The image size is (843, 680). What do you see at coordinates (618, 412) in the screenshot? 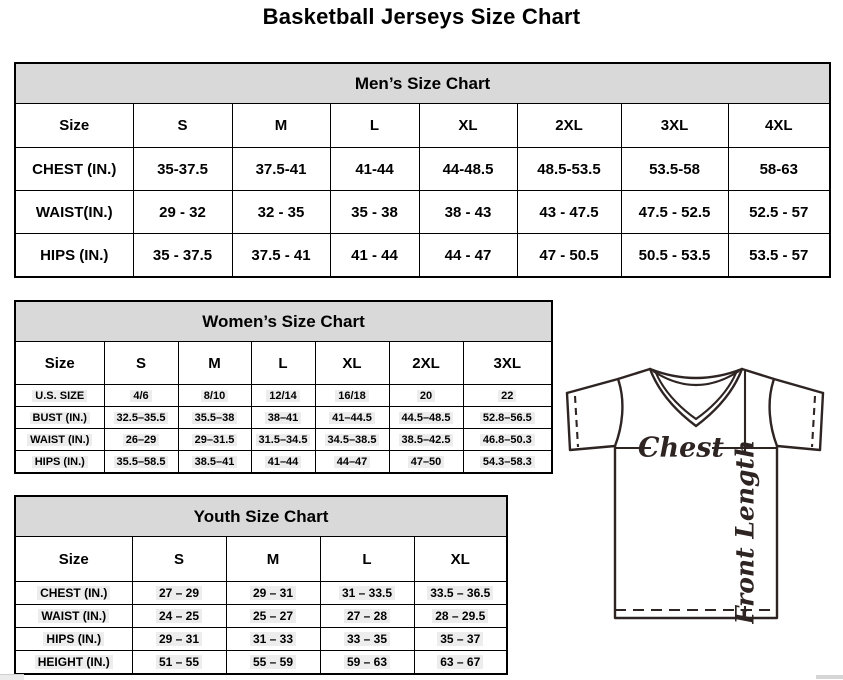
I see `jersey-left-arm-seam` at bounding box center [618, 412].